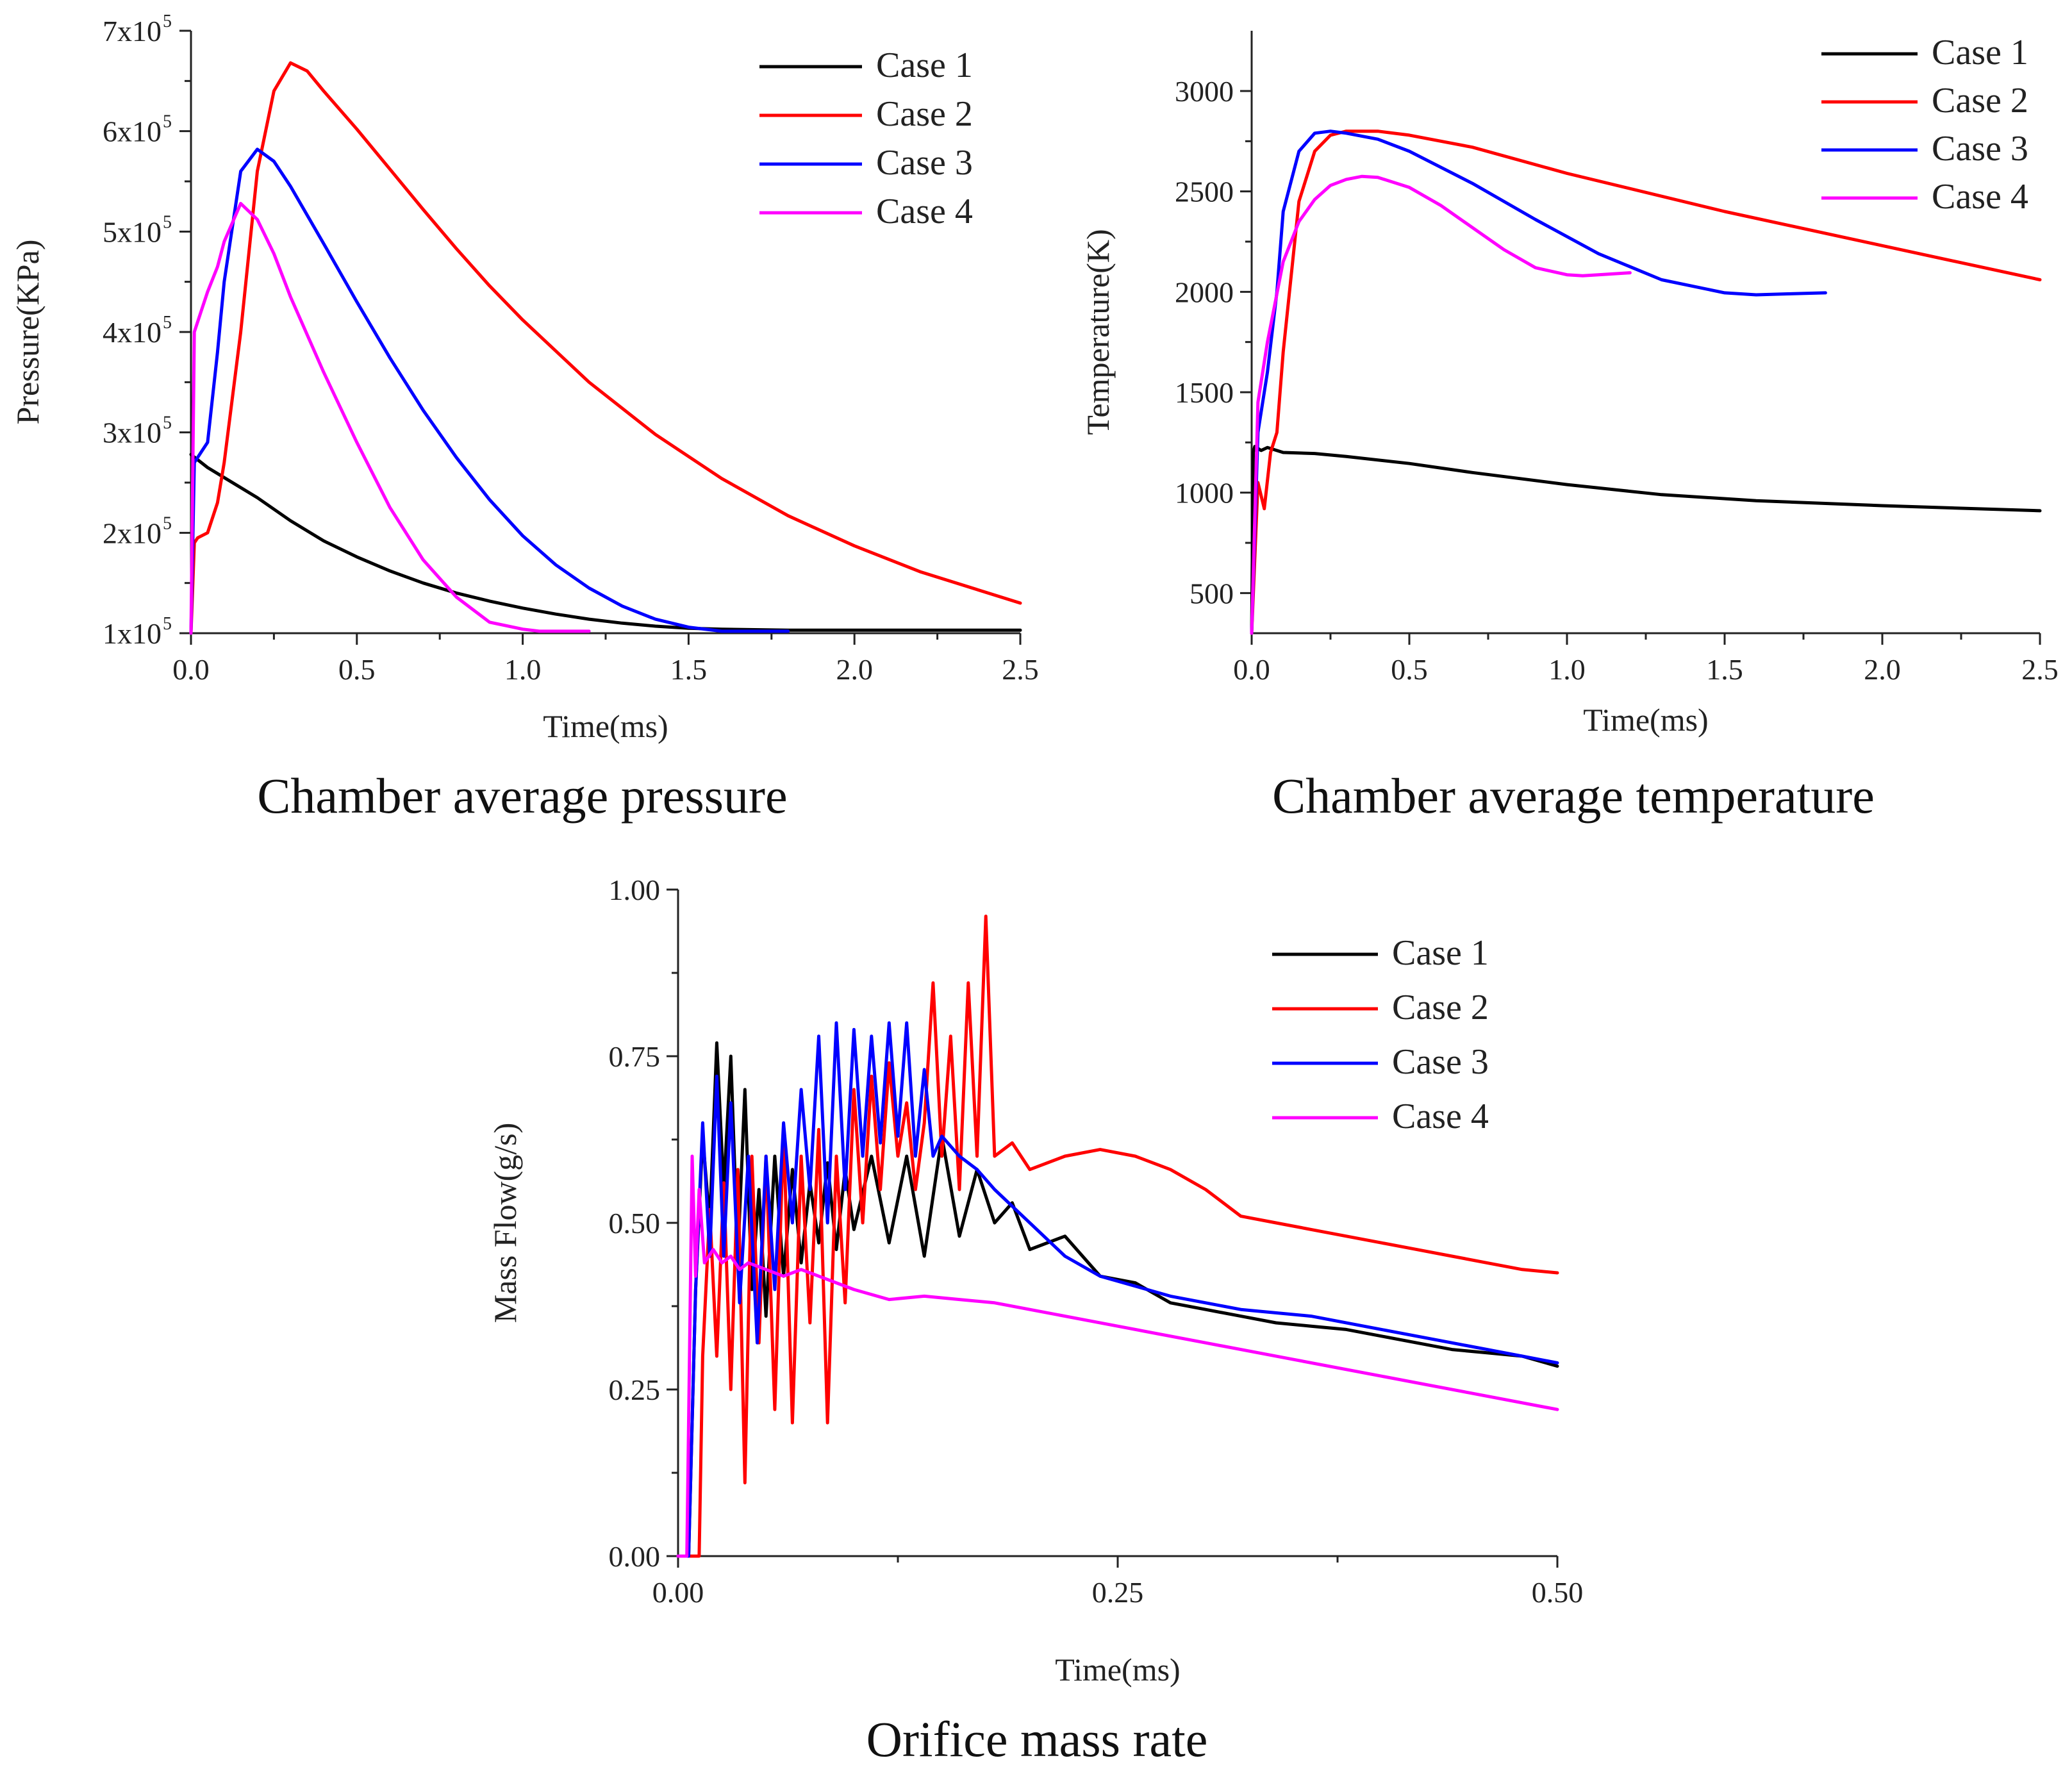  What do you see at coordinates (1567, 670) in the screenshot?
I see `temperature-x-tick-label: 1.0` at bounding box center [1567, 670].